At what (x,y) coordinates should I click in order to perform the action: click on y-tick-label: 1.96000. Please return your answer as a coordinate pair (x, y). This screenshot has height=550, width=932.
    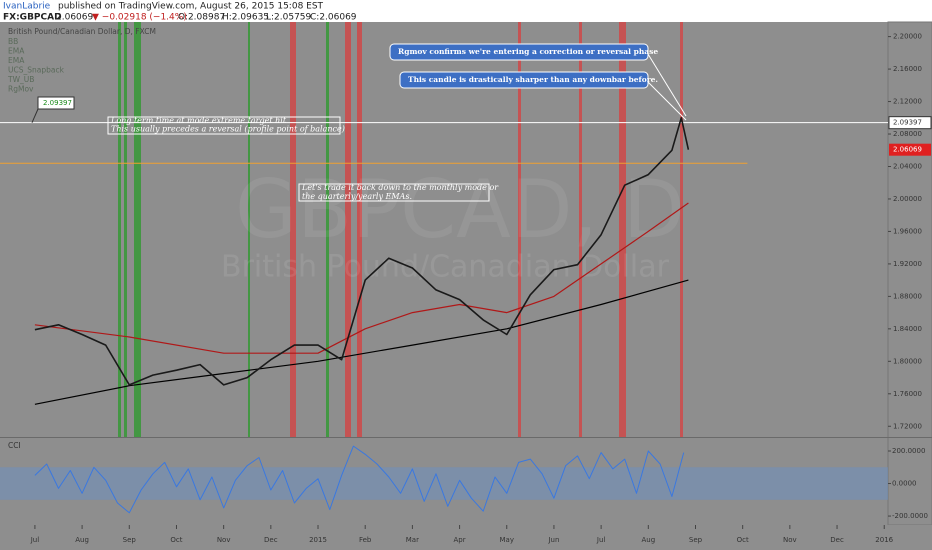
    Looking at the image, I should click on (907, 231).